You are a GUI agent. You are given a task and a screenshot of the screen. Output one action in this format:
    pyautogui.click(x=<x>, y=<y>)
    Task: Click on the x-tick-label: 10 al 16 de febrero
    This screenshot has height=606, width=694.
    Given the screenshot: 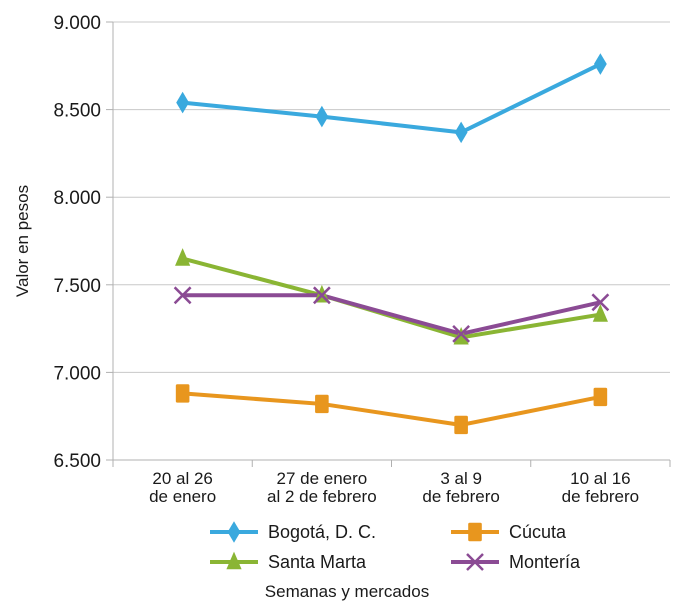 What is the action you would take?
    pyautogui.click(x=601, y=487)
    